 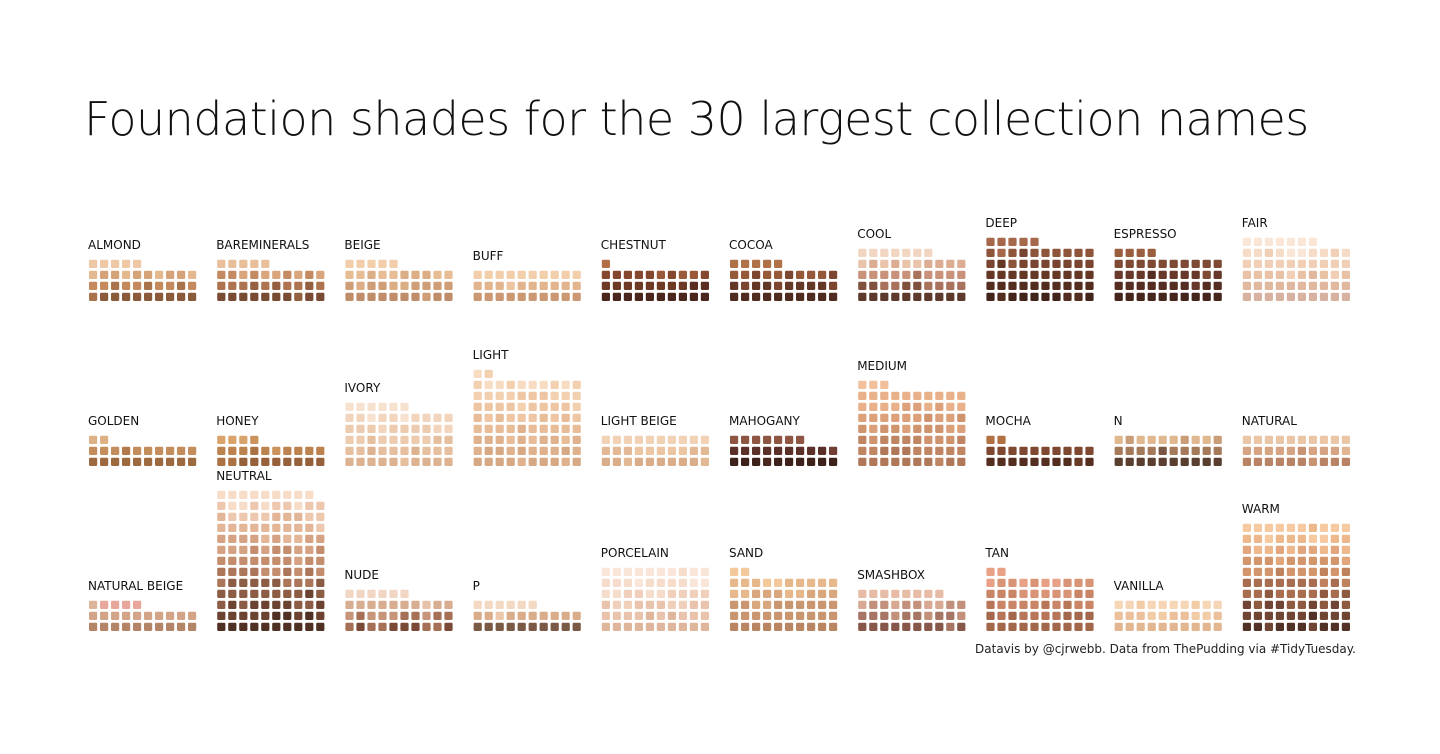 What do you see at coordinates (1008, 421) in the screenshot?
I see `panel-label-mocha: MOCHA` at bounding box center [1008, 421].